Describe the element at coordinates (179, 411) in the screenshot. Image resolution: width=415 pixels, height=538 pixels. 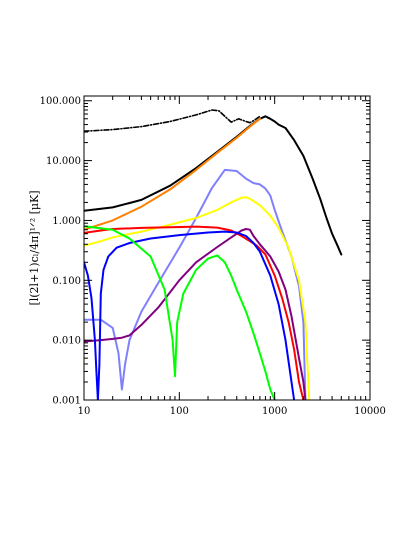
I see `x-tick-label: 100` at that location.